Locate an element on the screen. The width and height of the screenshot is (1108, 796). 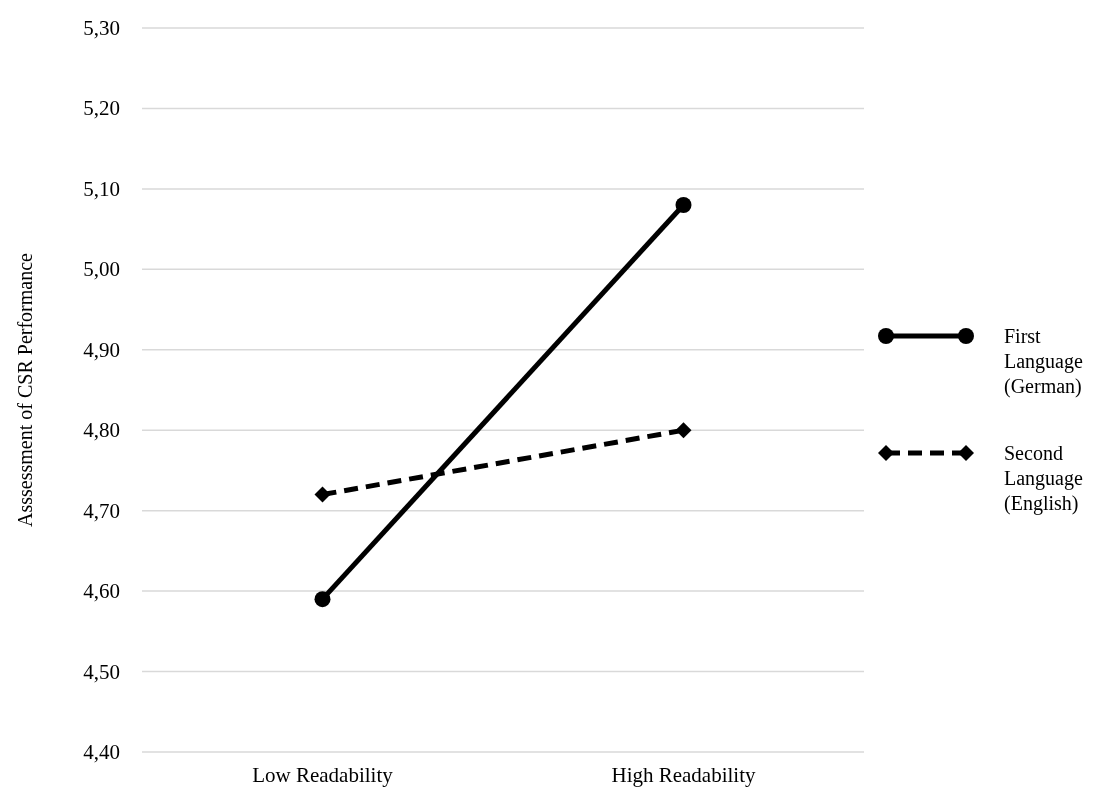
x-tick-label: High Readability is located at coordinates (684, 775).